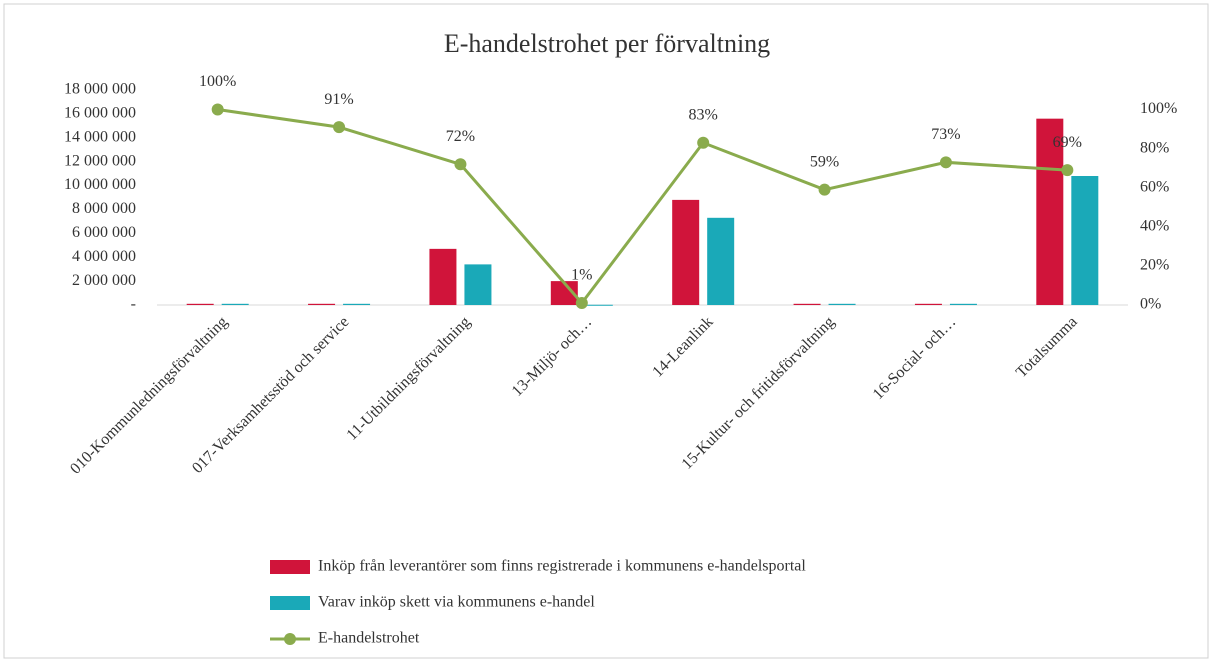  Describe the element at coordinates (1158, 108) in the screenshot. I see `y2-tick-label: 100%` at that location.